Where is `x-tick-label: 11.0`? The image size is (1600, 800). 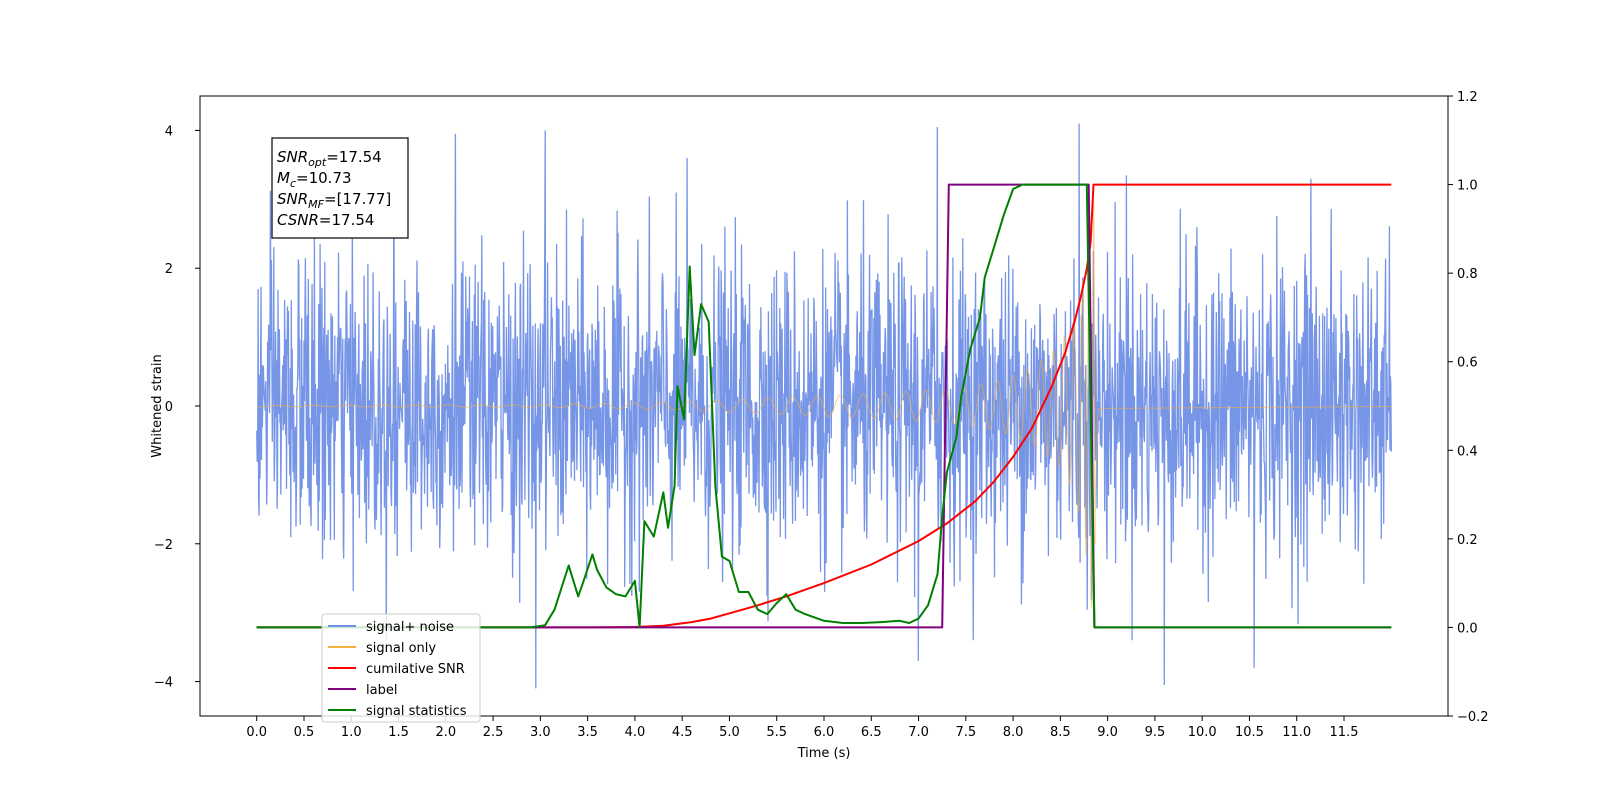 x-tick-label: 11.0 is located at coordinates (1296, 732).